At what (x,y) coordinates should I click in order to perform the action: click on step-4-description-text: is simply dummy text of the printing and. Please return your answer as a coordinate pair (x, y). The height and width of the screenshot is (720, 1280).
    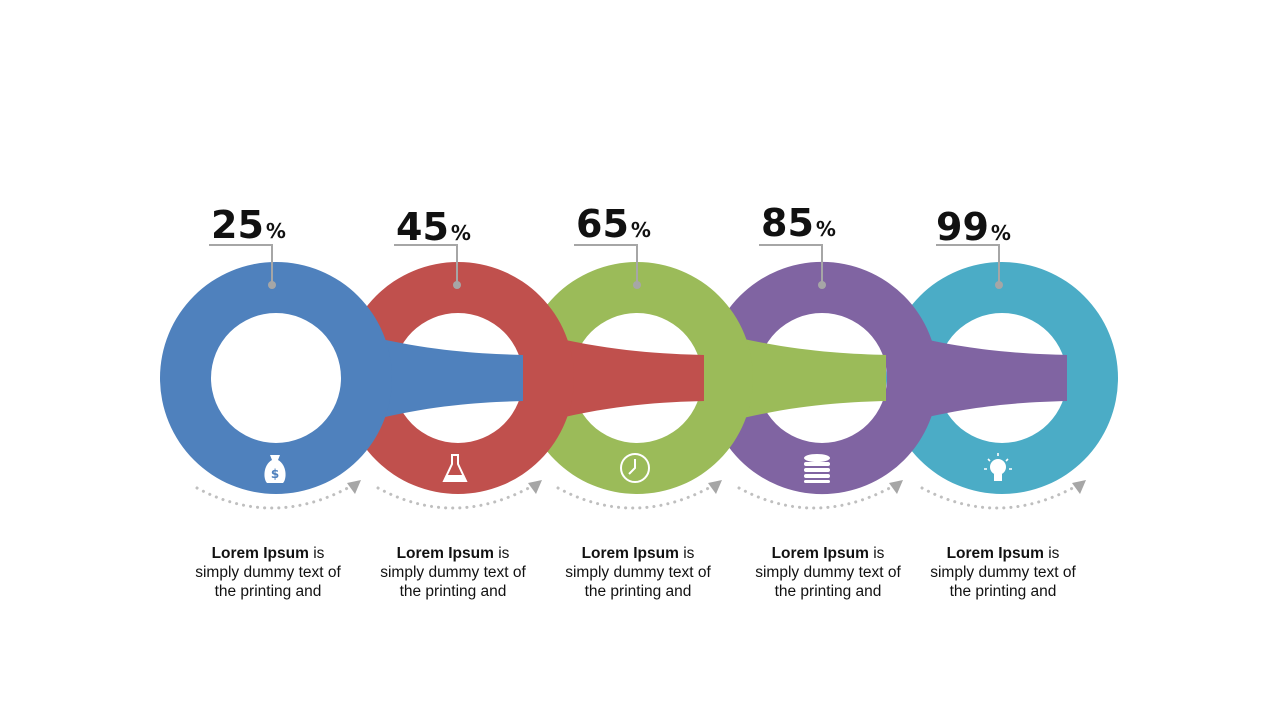
    Looking at the image, I should click on (828, 572).